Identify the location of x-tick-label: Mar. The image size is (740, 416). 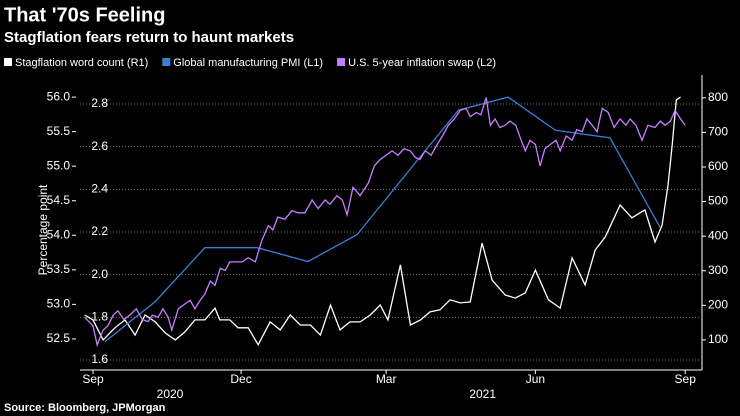
(386, 379).